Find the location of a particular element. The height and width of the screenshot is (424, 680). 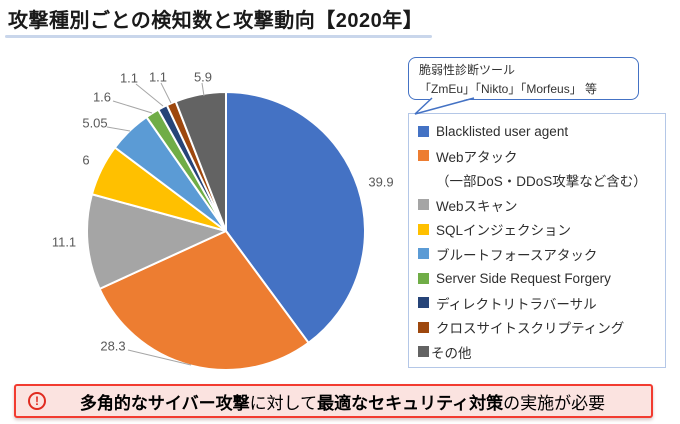

alert-circle-icon: ! is located at coordinates (37, 401).